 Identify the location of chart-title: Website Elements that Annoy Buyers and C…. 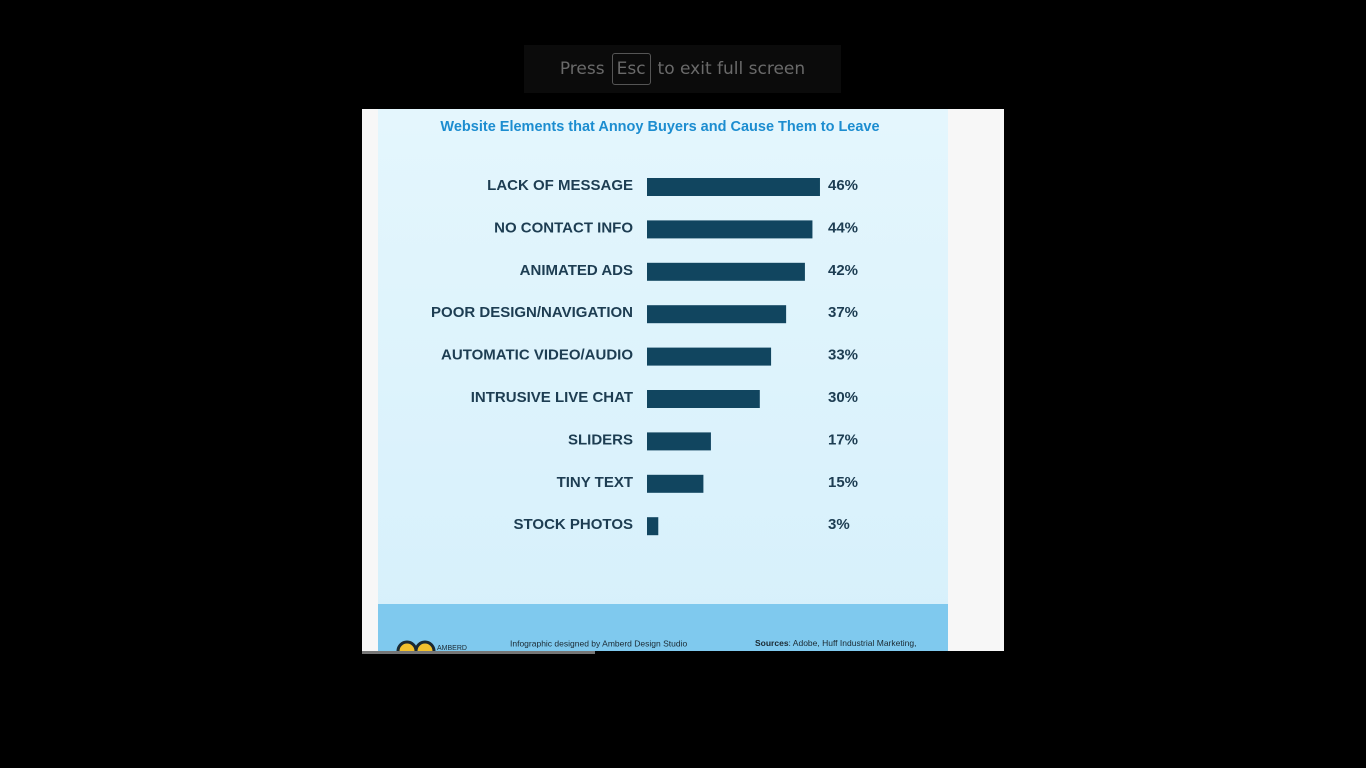
(659, 127).